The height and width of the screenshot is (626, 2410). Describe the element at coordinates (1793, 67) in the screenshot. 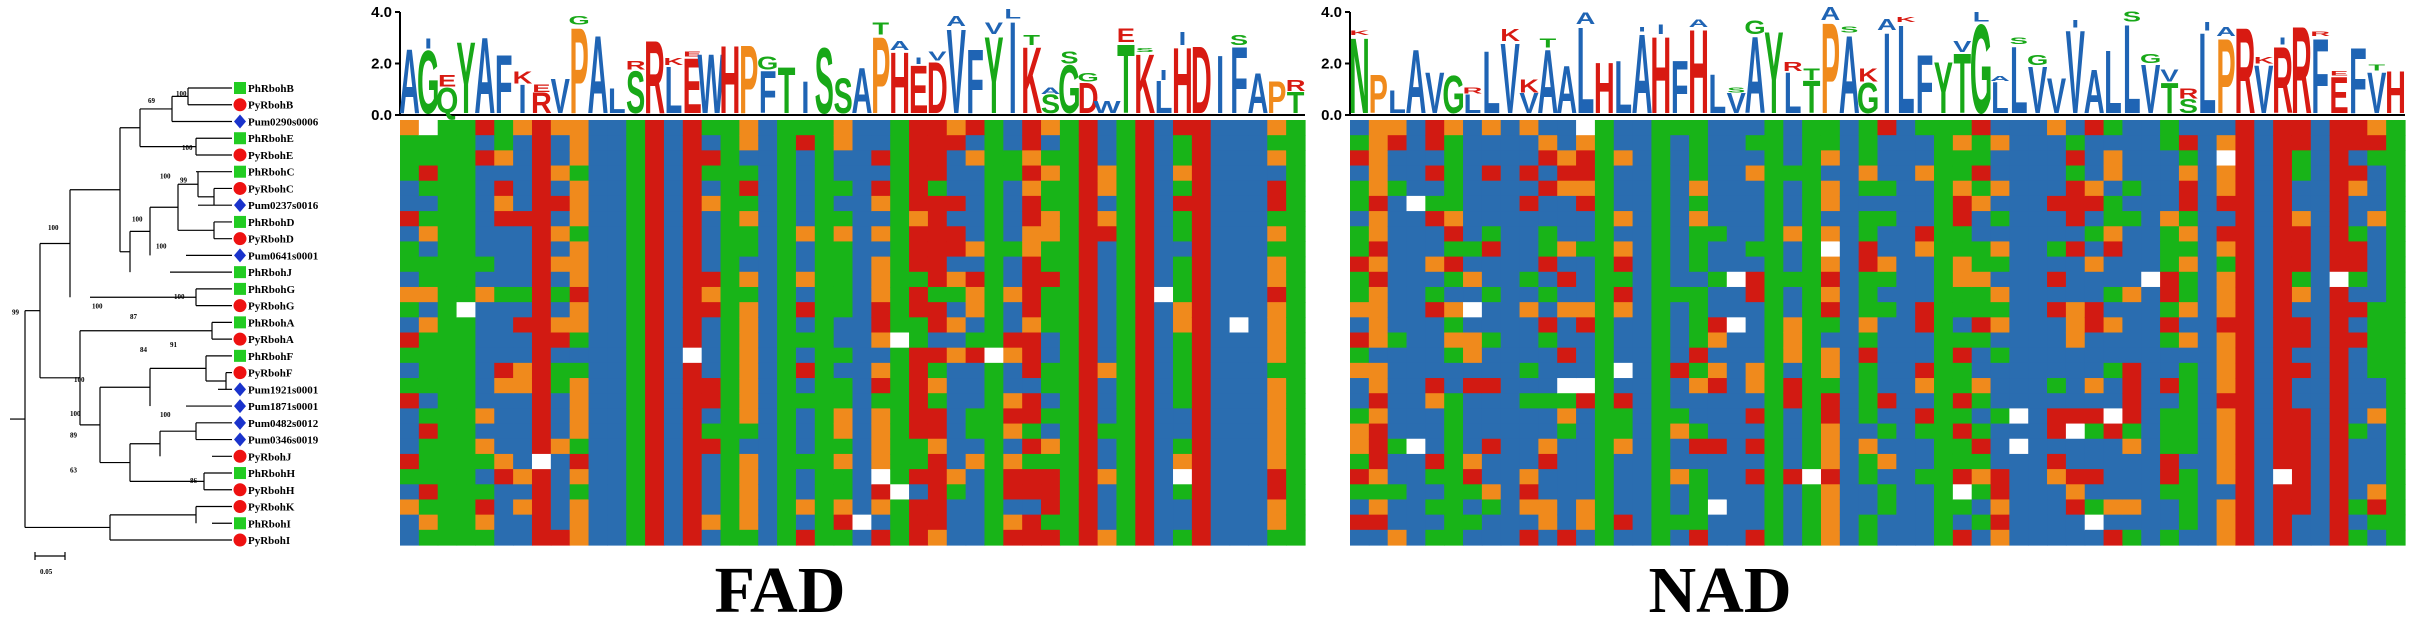

I see `logo-letter: R` at that location.